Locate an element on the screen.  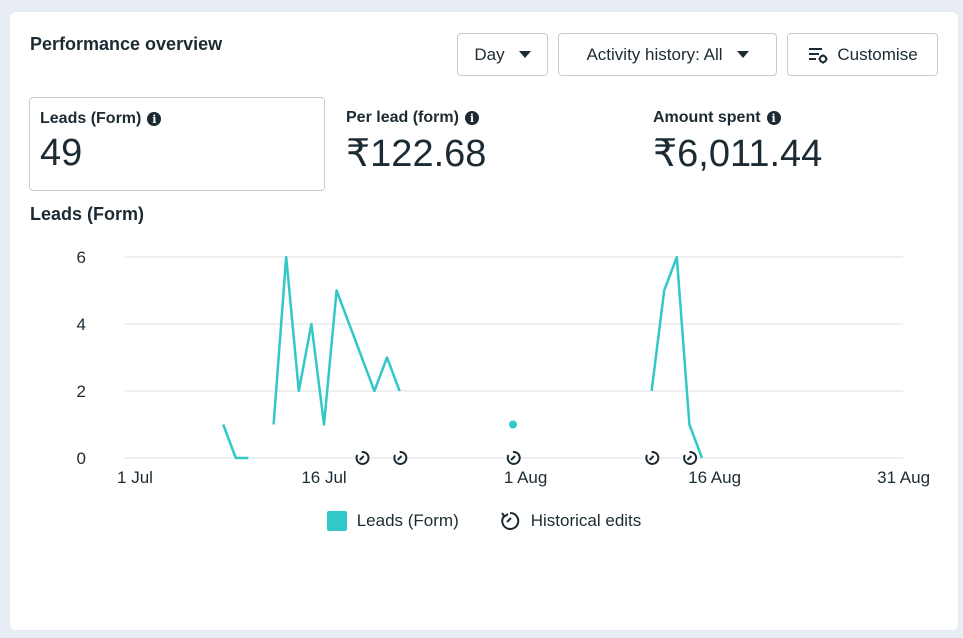
metric-value: 49 is located at coordinates (61, 153).